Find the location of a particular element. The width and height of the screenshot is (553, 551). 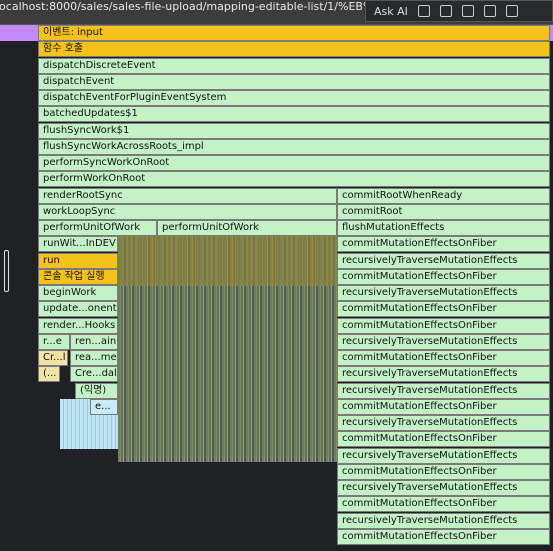

toolbar: Ask AI is located at coordinates (459, 11).